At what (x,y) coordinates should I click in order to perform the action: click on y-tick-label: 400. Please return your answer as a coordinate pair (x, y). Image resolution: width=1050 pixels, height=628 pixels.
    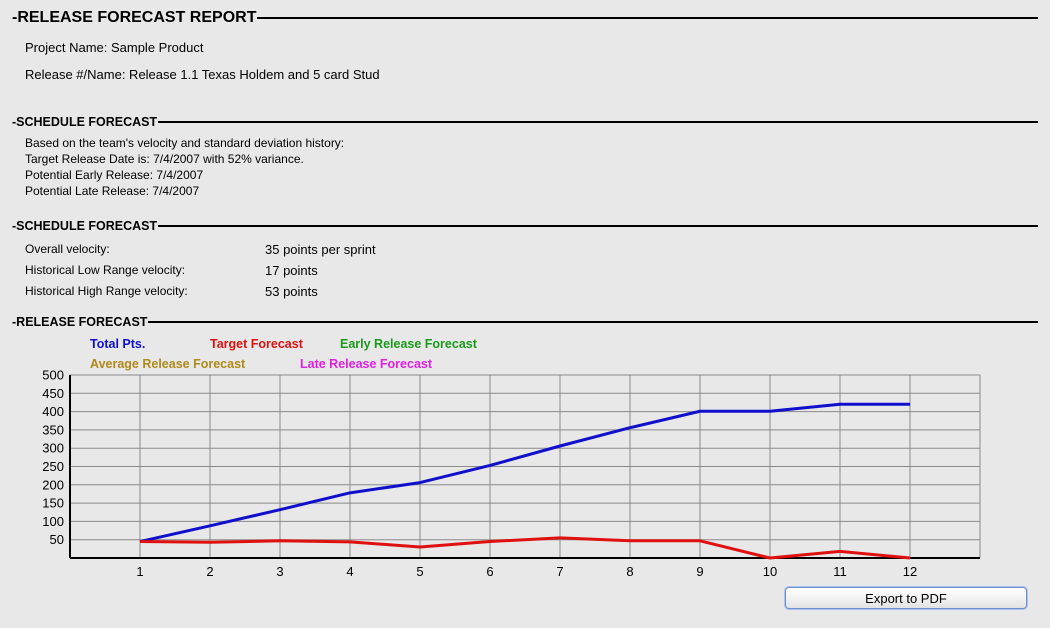
    Looking at the image, I should click on (53, 411).